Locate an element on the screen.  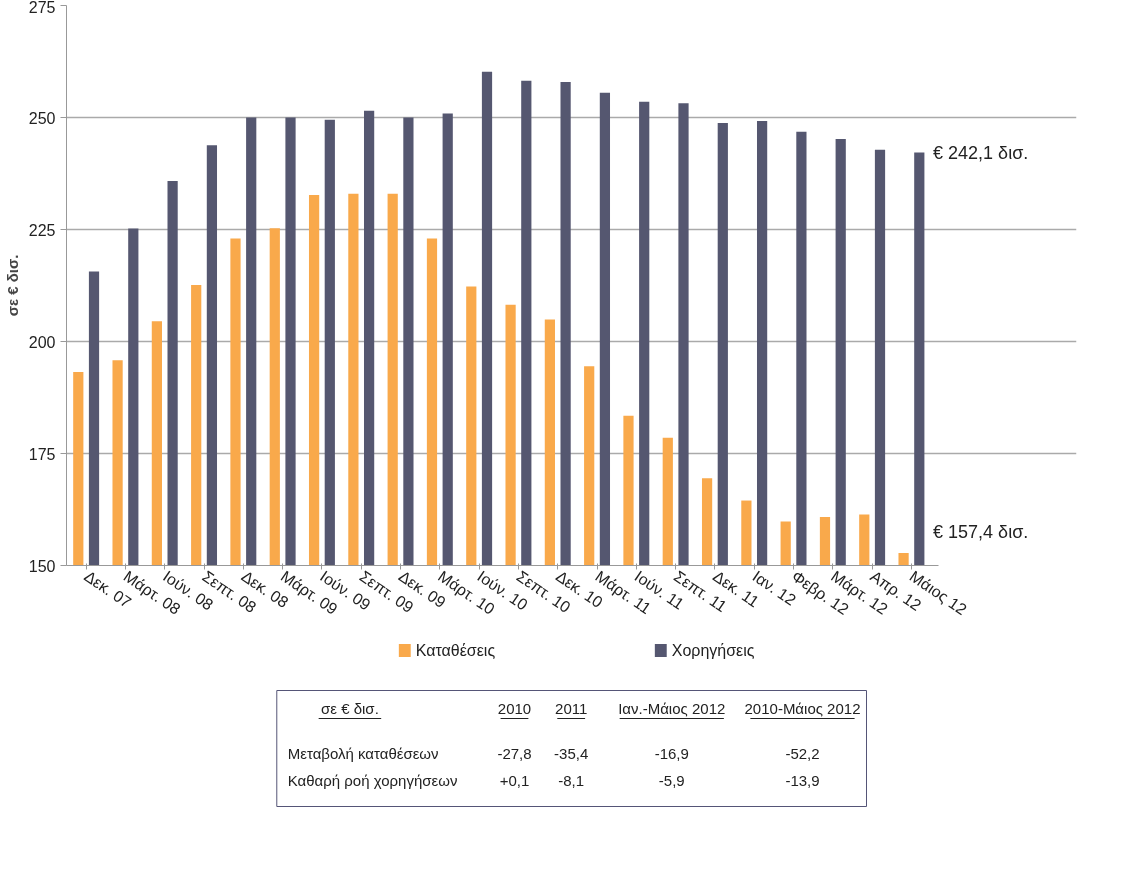
text: σε € δισ. is located at coordinates (350, 708).